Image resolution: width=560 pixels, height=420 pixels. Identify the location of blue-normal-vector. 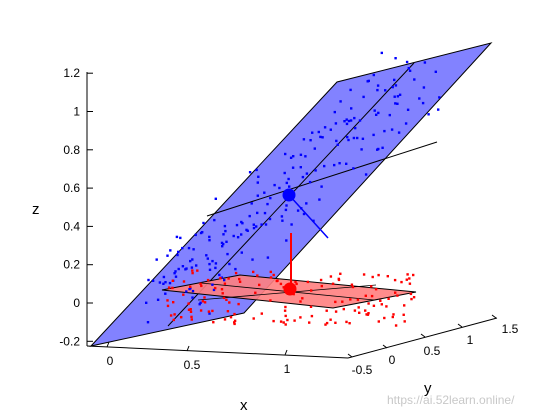
(308, 216).